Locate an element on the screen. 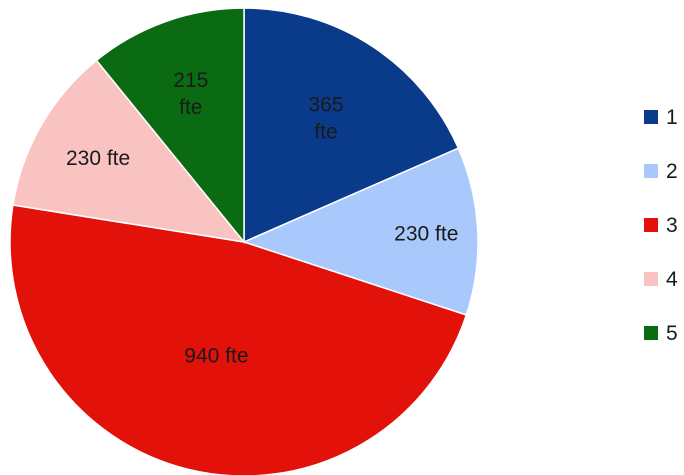 The image size is (684, 475). pie-slice-label-4: 230 fte is located at coordinates (98, 158).